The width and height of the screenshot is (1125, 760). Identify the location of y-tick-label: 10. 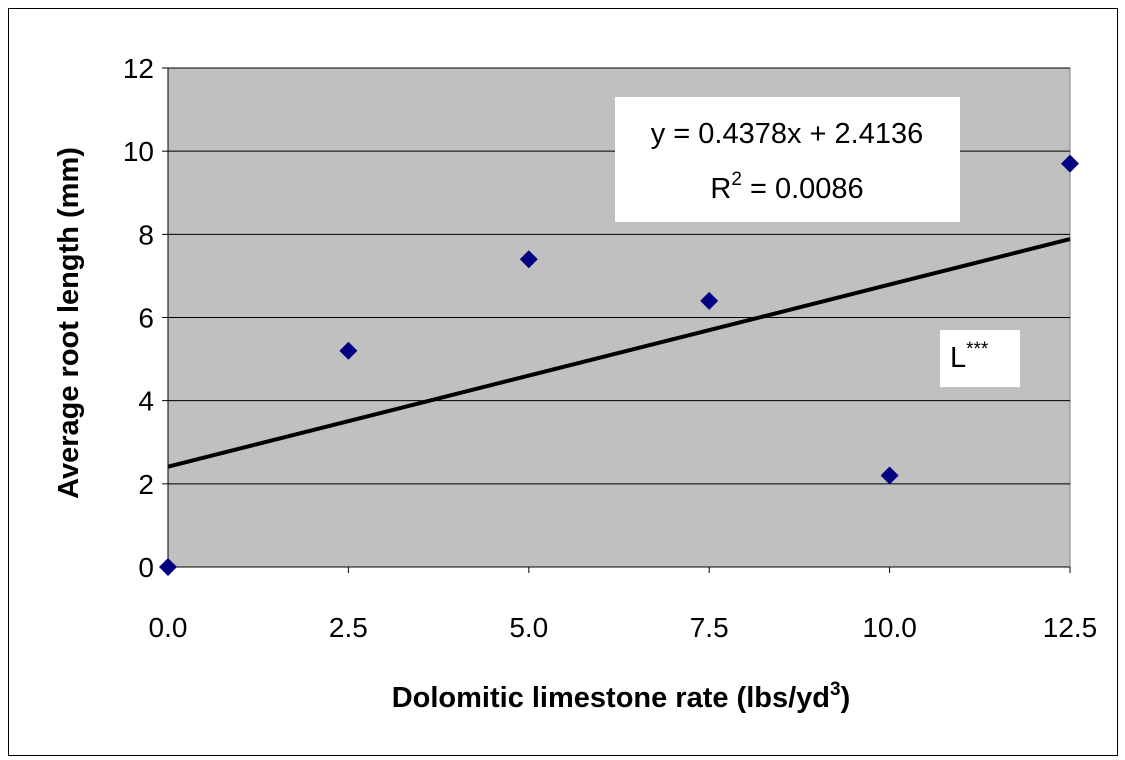
(138, 151).